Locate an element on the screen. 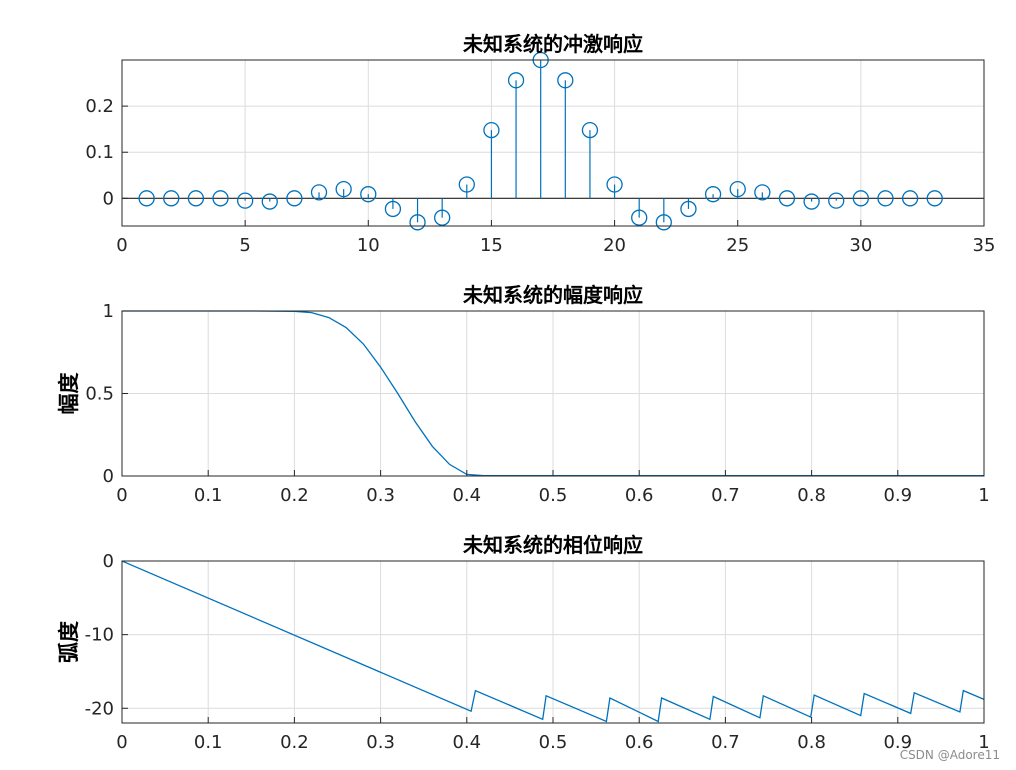  subplot-title: 未知系统的相位响应 is located at coordinates (553, 545).